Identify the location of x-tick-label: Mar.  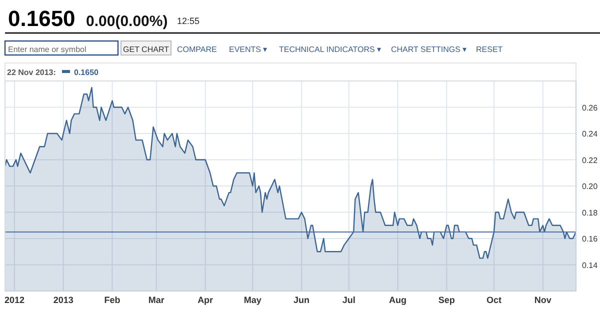
(156, 300).